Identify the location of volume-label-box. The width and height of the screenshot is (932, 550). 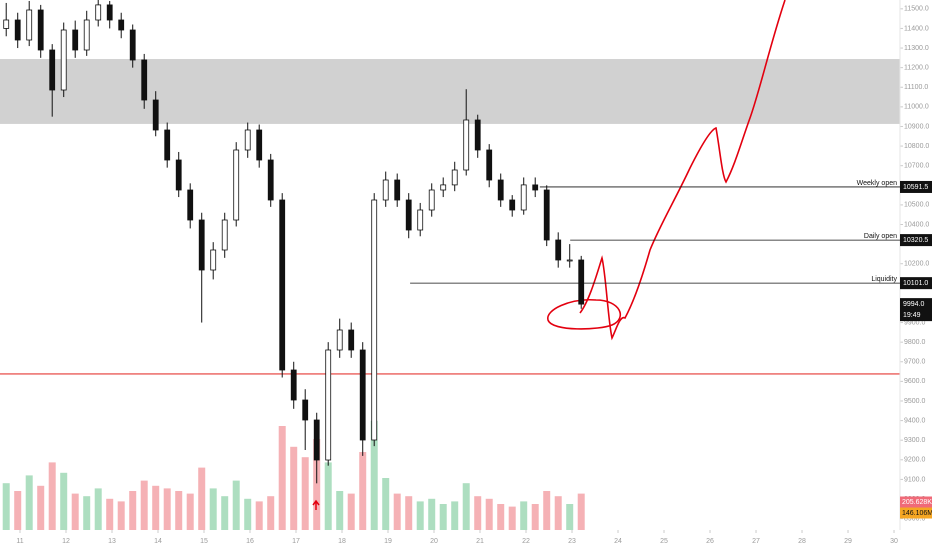
(916, 513).